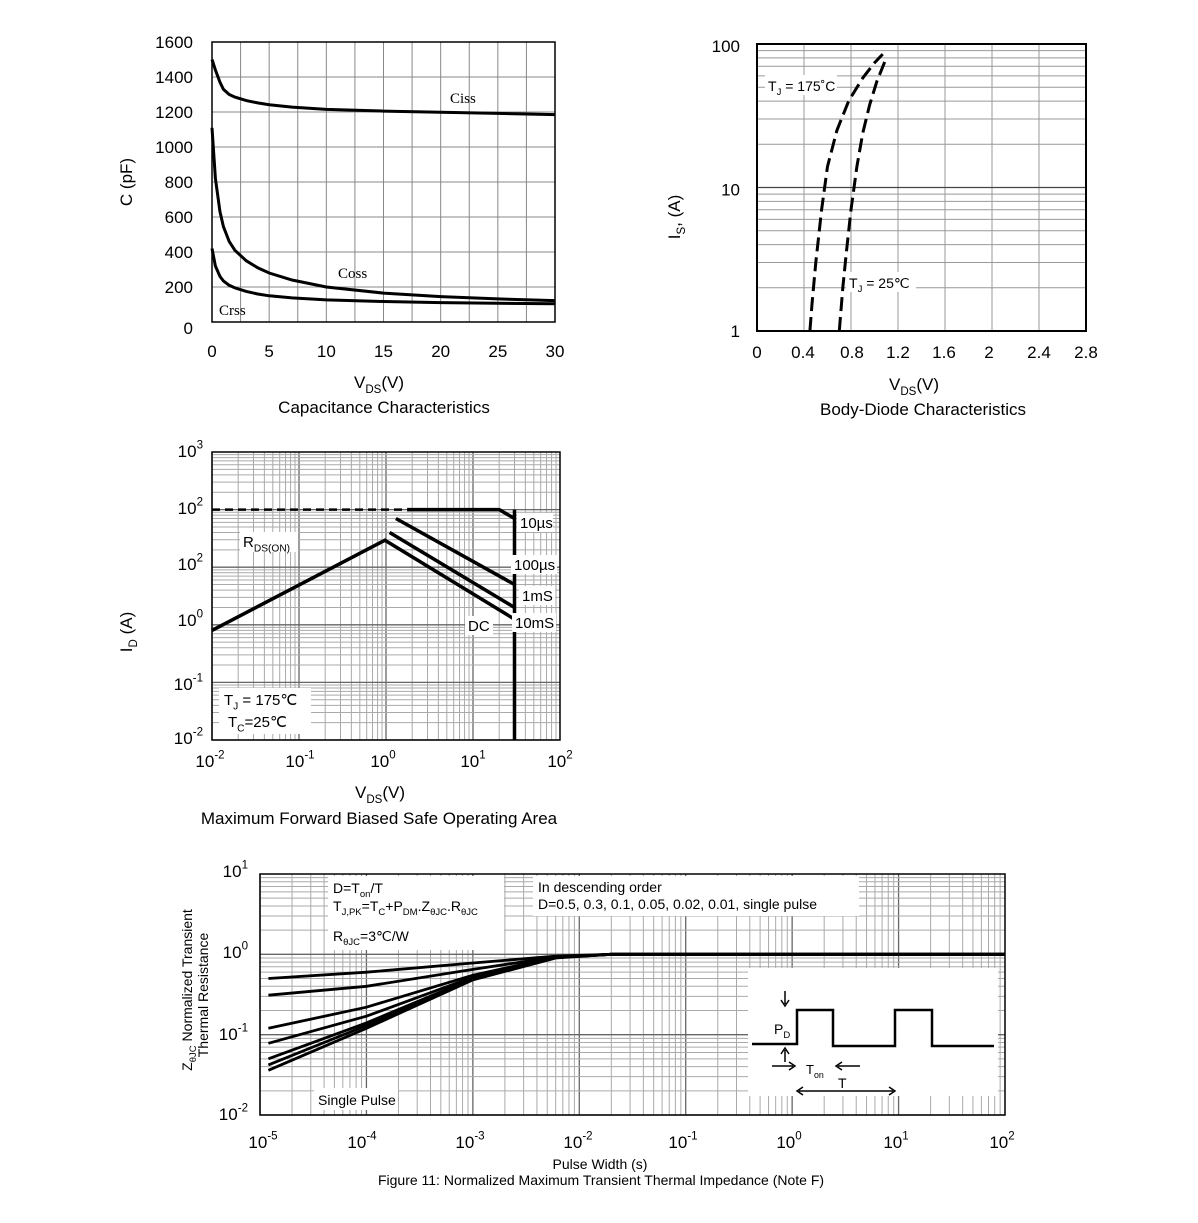  Describe the element at coordinates (463, 99) in the screenshot. I see `series-label-ciss: Ciss` at that location.